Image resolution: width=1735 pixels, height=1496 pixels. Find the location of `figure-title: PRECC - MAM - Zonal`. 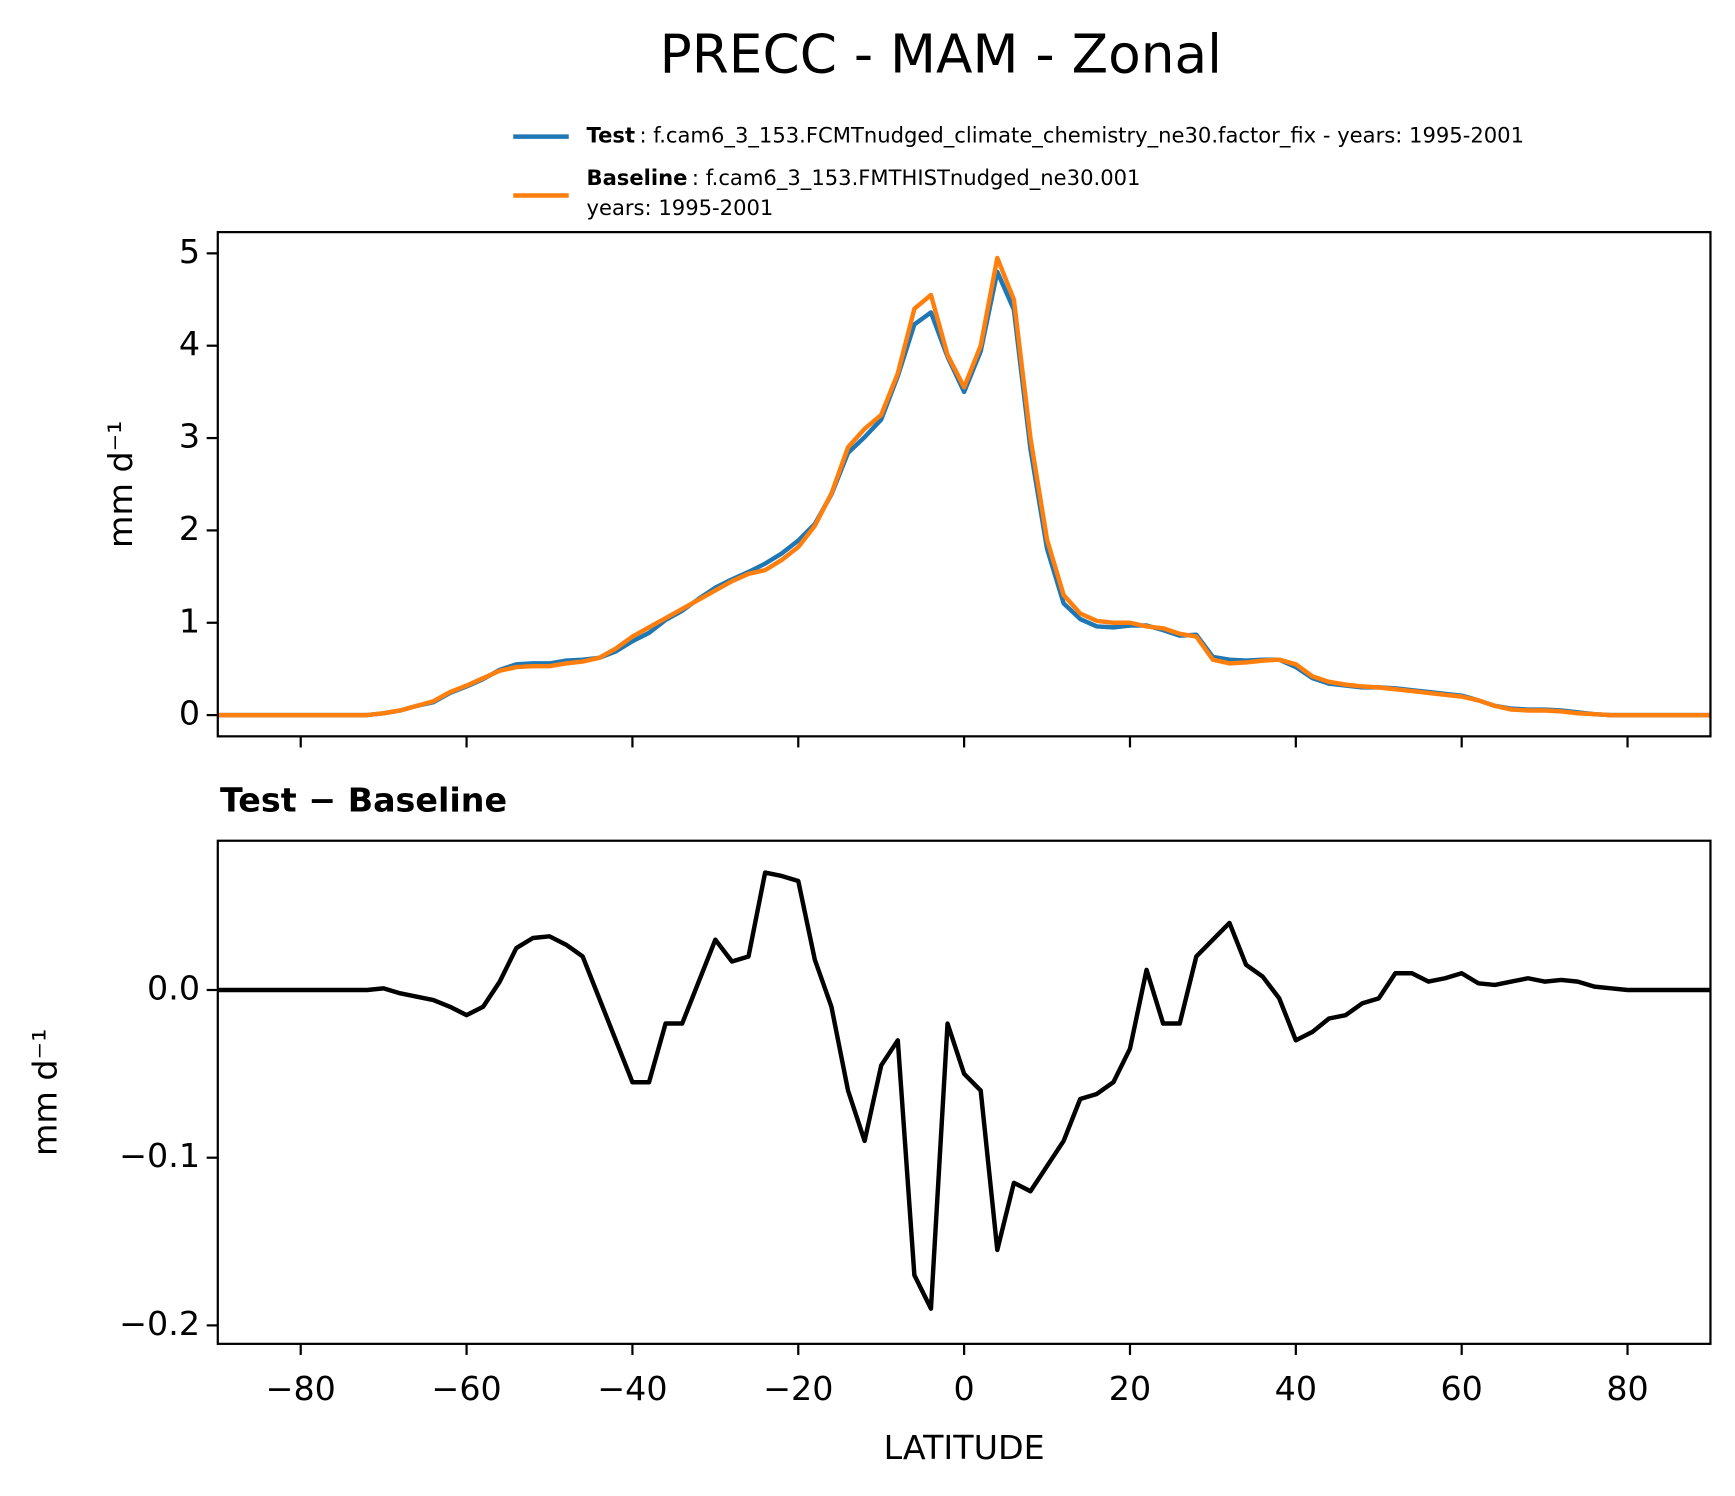

figure-title: PRECC - MAM - Zonal is located at coordinates (941, 54).